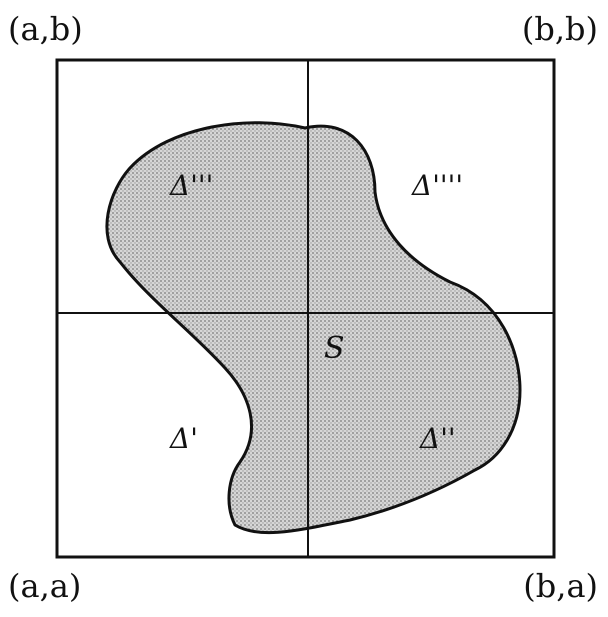 The height and width of the screenshot is (617, 608). I want to click on region-label-upper-left: Δ''', so click(191, 185).